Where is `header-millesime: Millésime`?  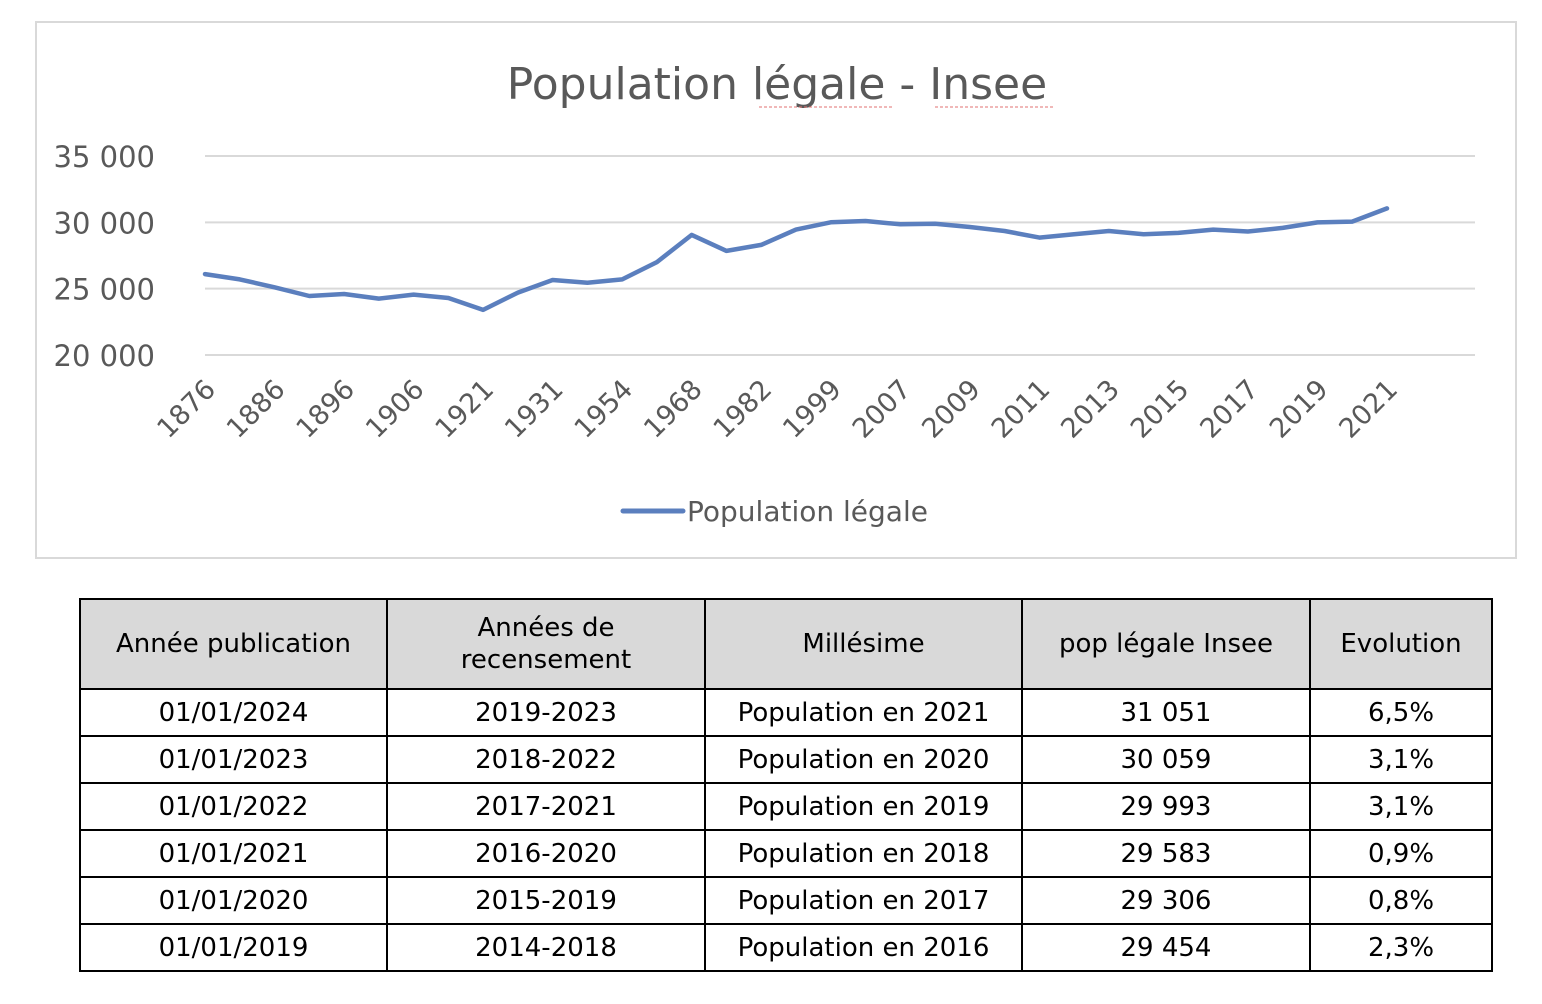 header-millesime: Millésime is located at coordinates (863, 644).